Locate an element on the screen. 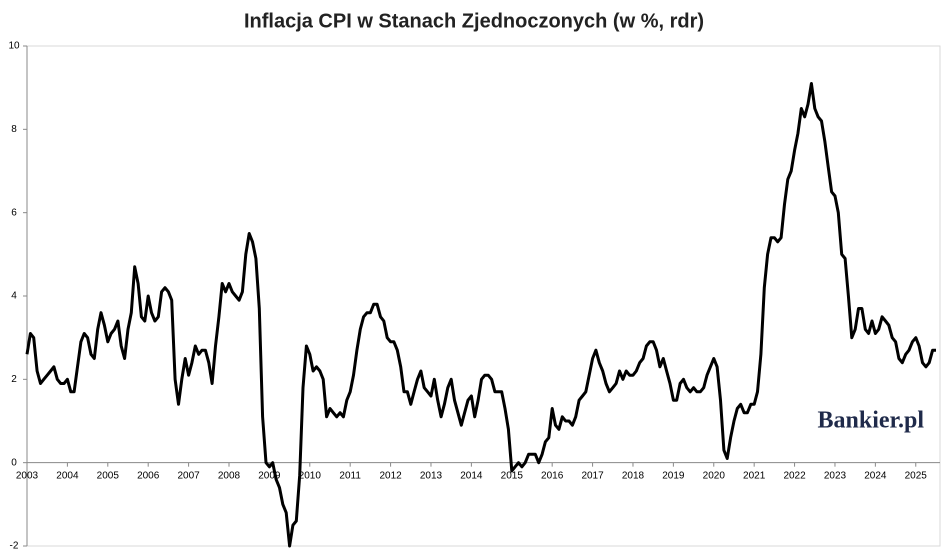 The image size is (948, 558). y-tick-label: 8 is located at coordinates (14, 129).